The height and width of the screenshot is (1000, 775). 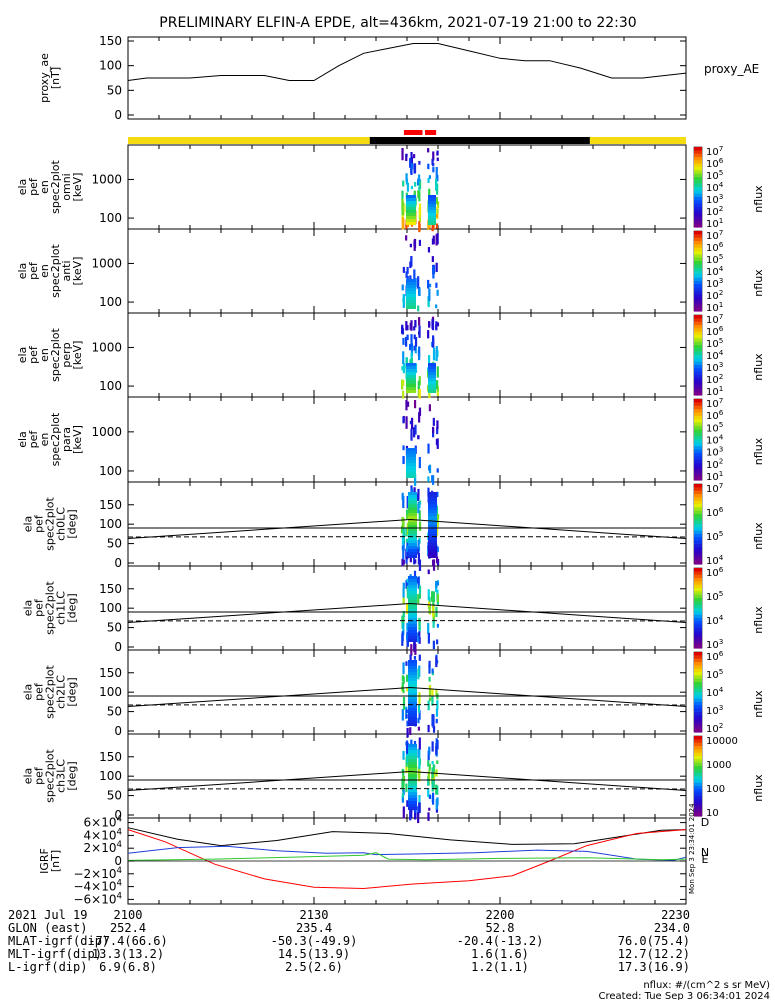 I want to click on science-zone-marker, so click(x=413, y=132).